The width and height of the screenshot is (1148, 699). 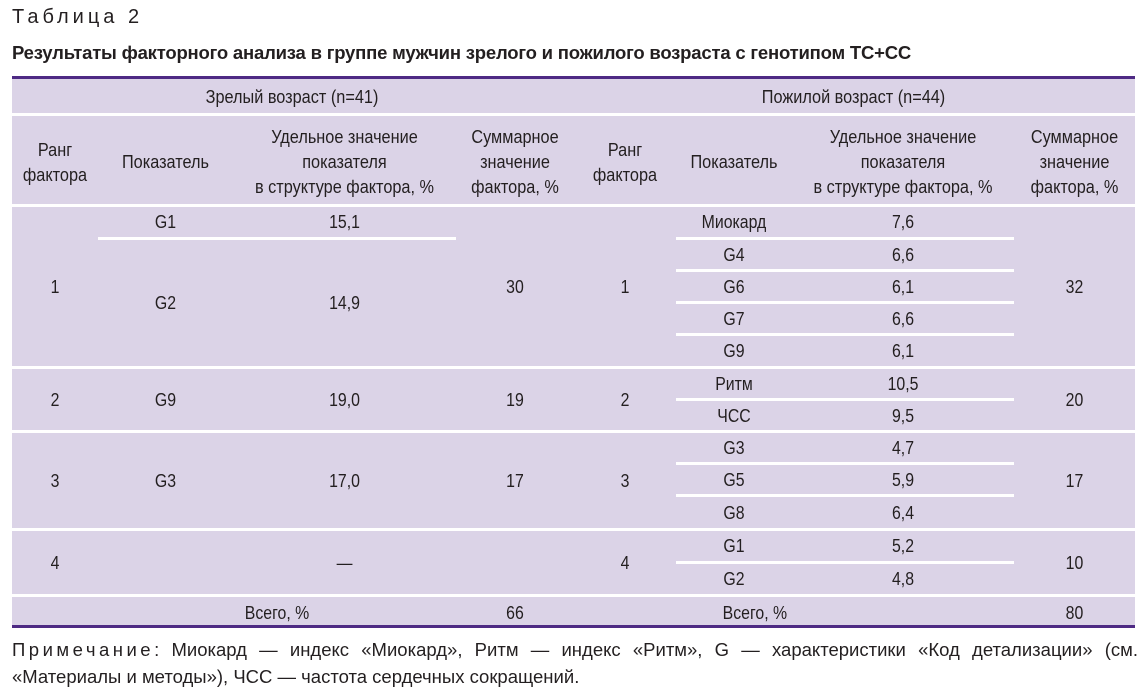 What do you see at coordinates (515, 562) in the screenshot?
I see `mature-f4-sum` at bounding box center [515, 562].